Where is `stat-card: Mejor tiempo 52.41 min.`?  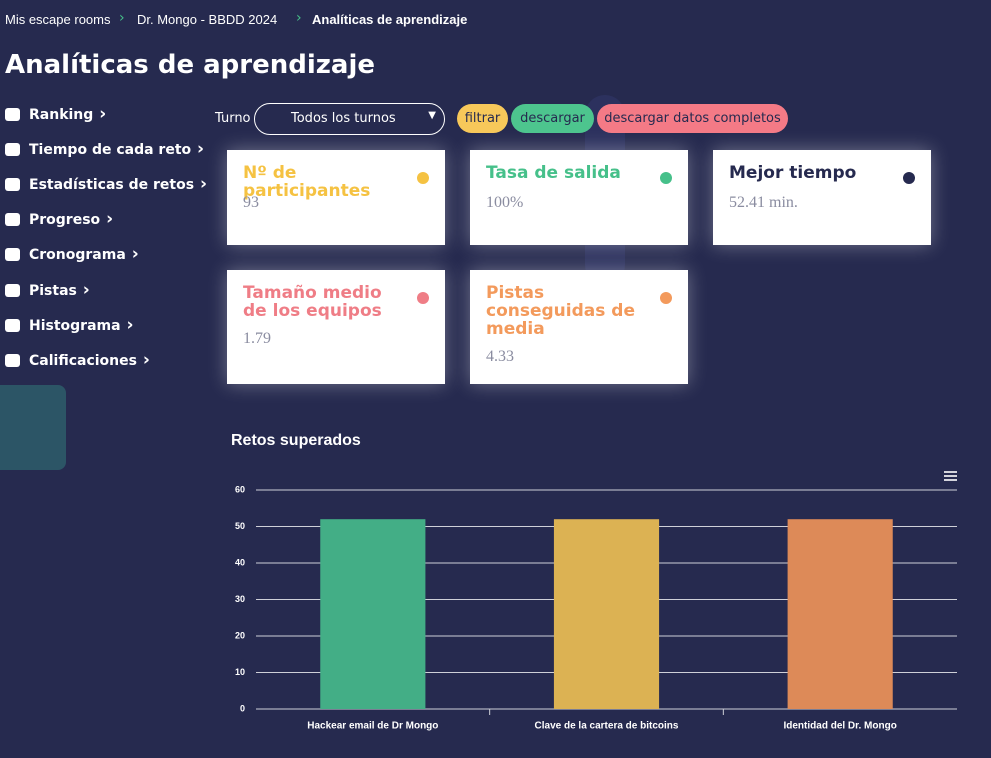 stat-card: Mejor tiempo 52.41 min. is located at coordinates (822, 197).